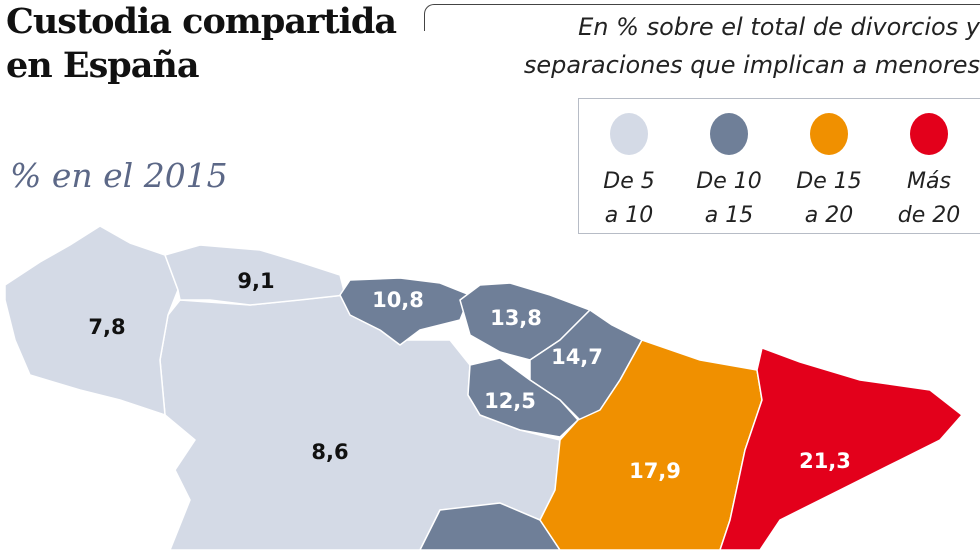 The width and height of the screenshot is (980, 550). What do you see at coordinates (629, 215) in the screenshot?
I see `legend-label: a 10` at bounding box center [629, 215].